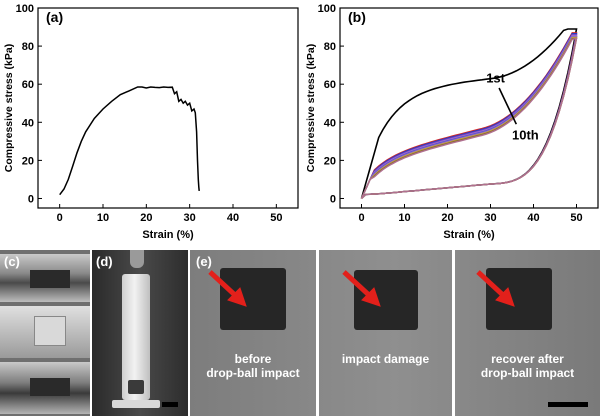  Describe the element at coordinates (12, 261) in the screenshot. I see `photo-c-label: (c)` at that location.